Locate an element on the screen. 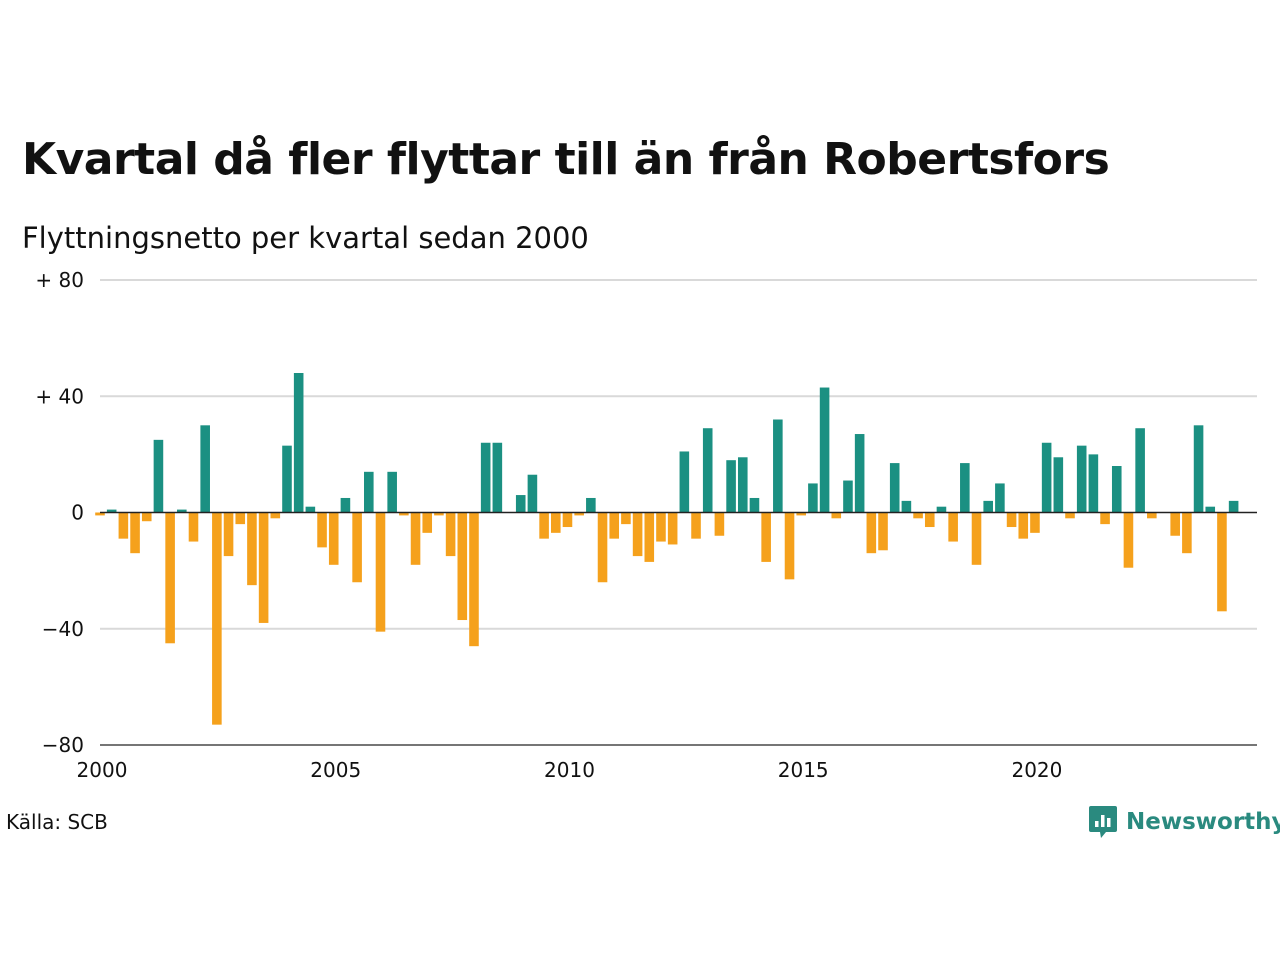 This screenshot has height=960, width=1280. newsworthy-logo: Newsworthy is located at coordinates (1184, 822).